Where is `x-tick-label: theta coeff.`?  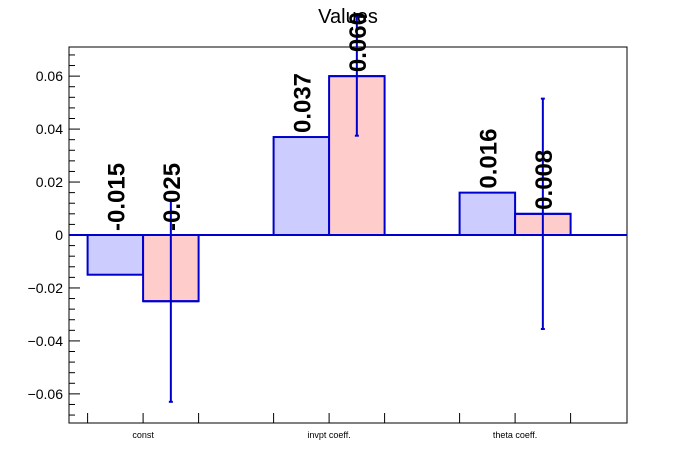 x-tick-label: theta coeff. is located at coordinates (515, 435).